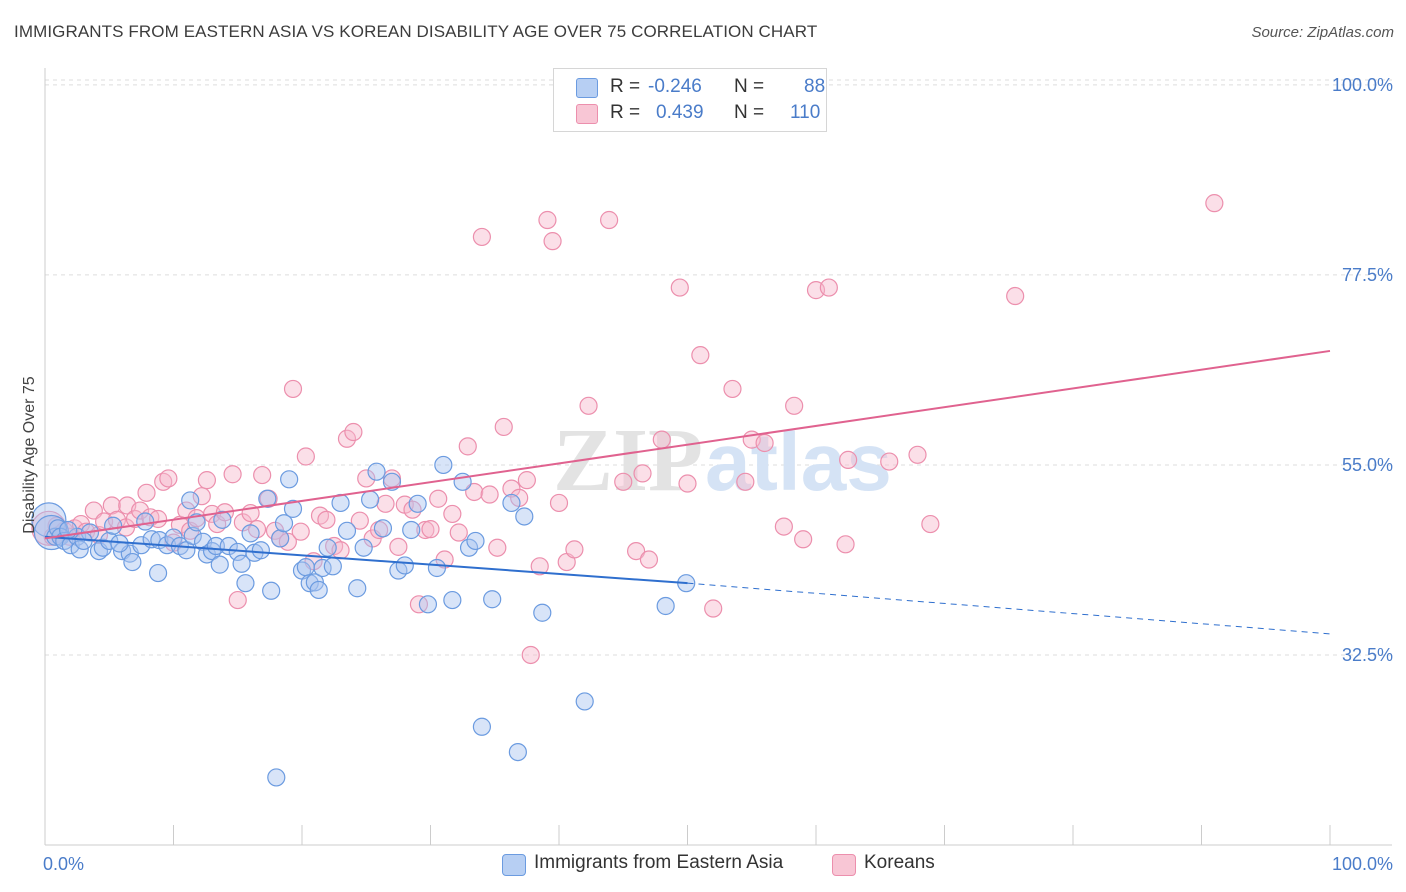 The image size is (1406, 892). I want to click on y-tick-label: 77.5%, so click(1367, 275).